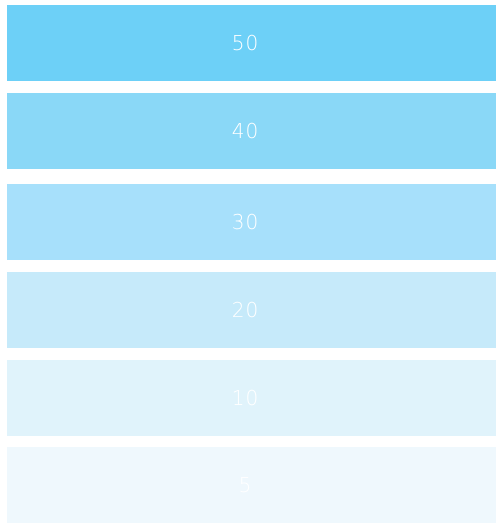  I want to click on color-swatch: 10, so click(251, 398).